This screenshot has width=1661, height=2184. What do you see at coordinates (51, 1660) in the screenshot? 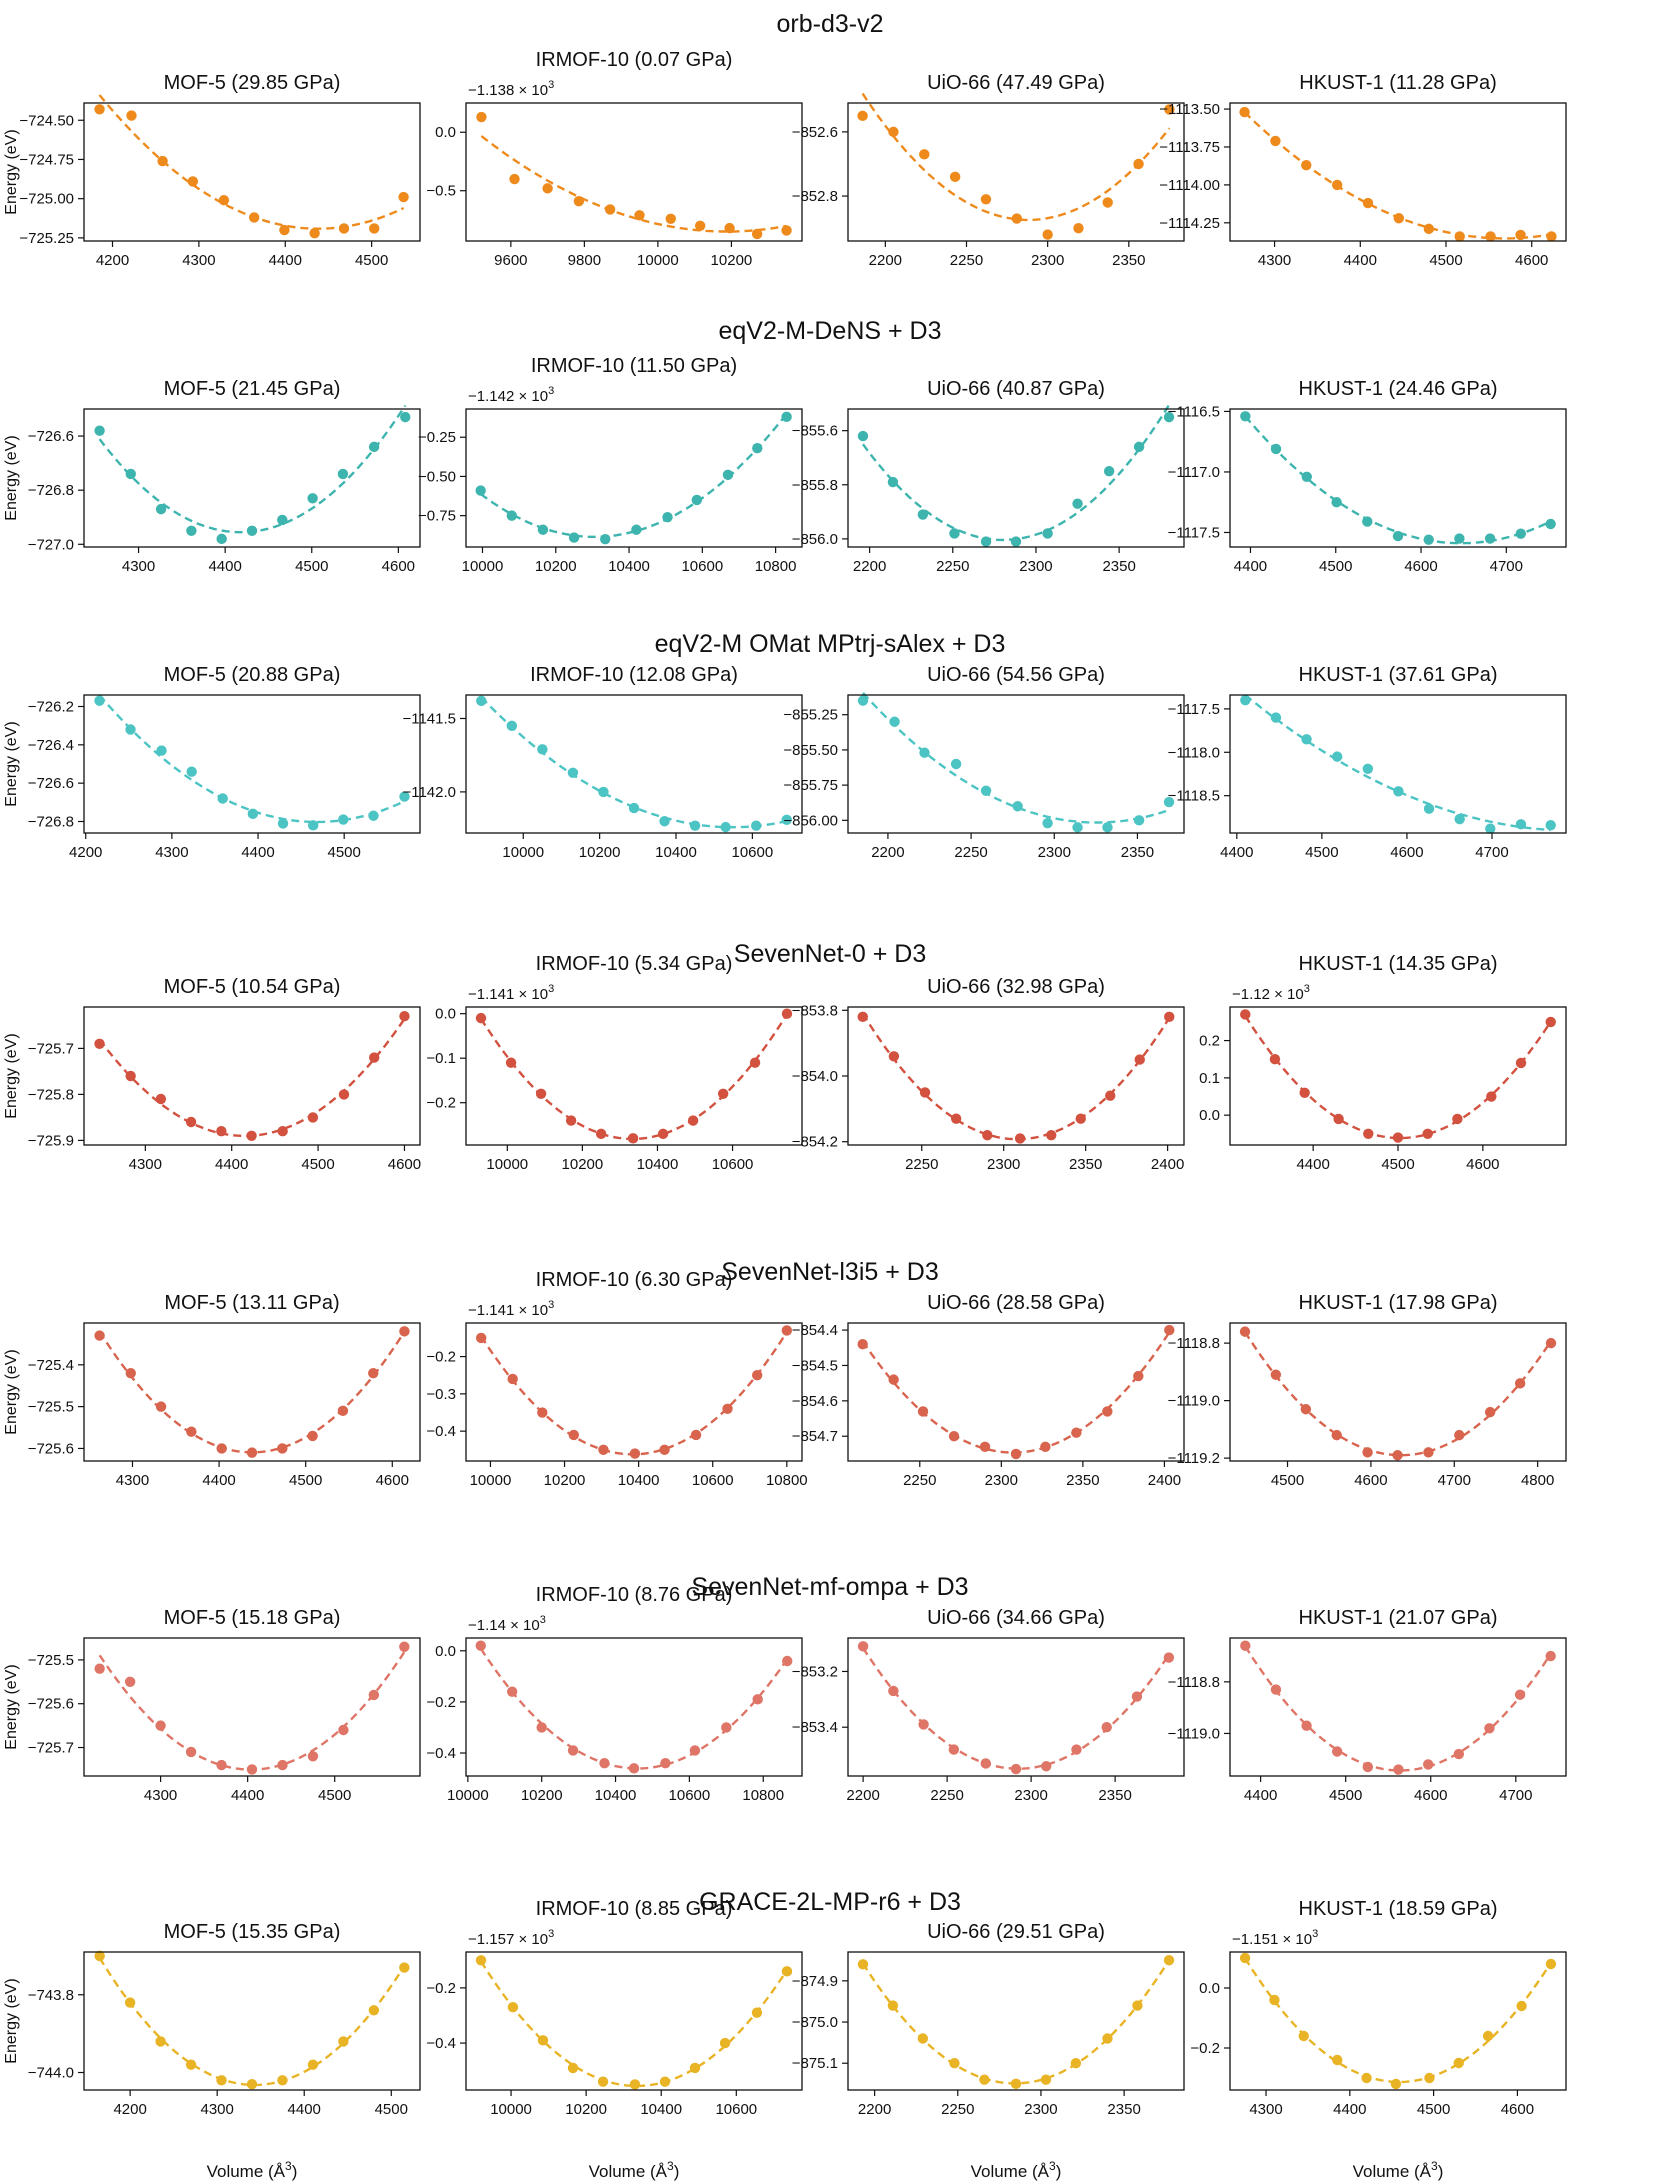
I see `y-tick-label: −725.5` at bounding box center [51, 1660].